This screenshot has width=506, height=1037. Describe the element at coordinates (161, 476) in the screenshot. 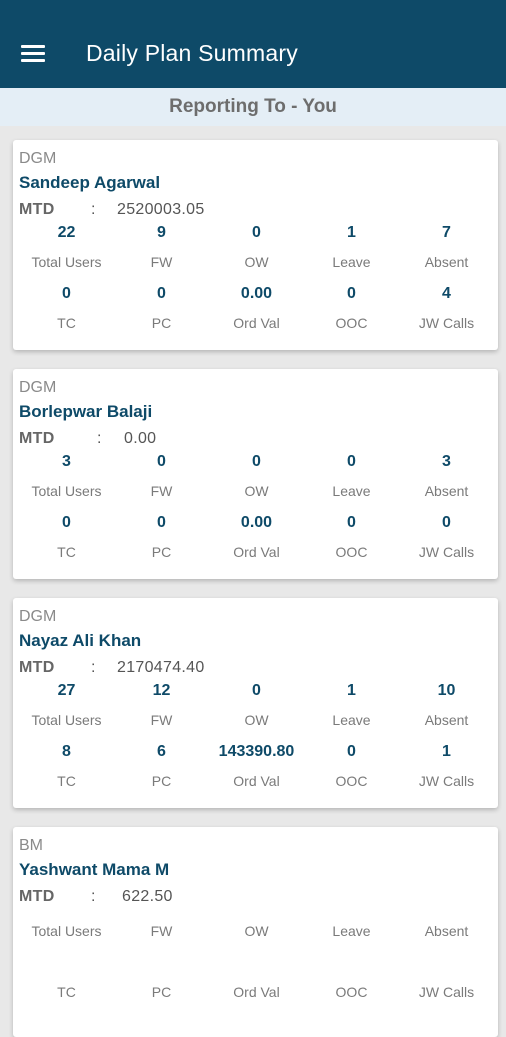

I see `stat-cell: 0 FW` at that location.